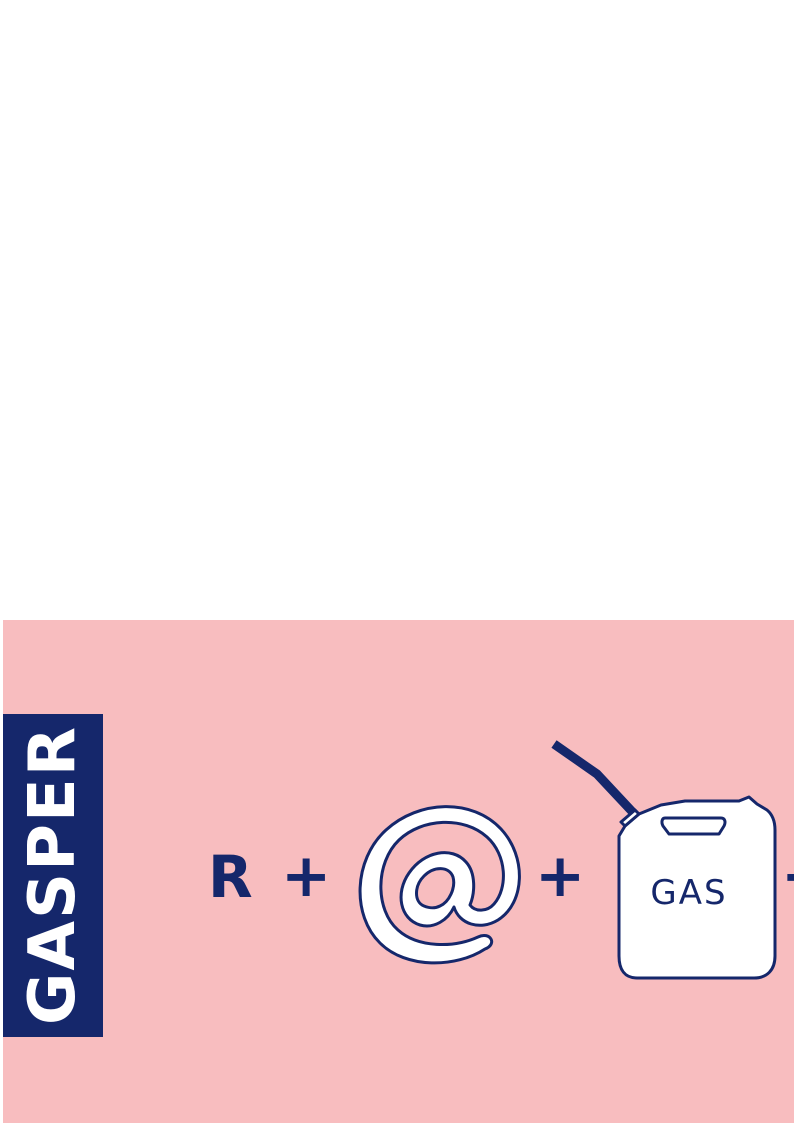 The image size is (794, 1123). What do you see at coordinates (689, 893) in the screenshot?
I see `can-label: GAS` at bounding box center [689, 893].